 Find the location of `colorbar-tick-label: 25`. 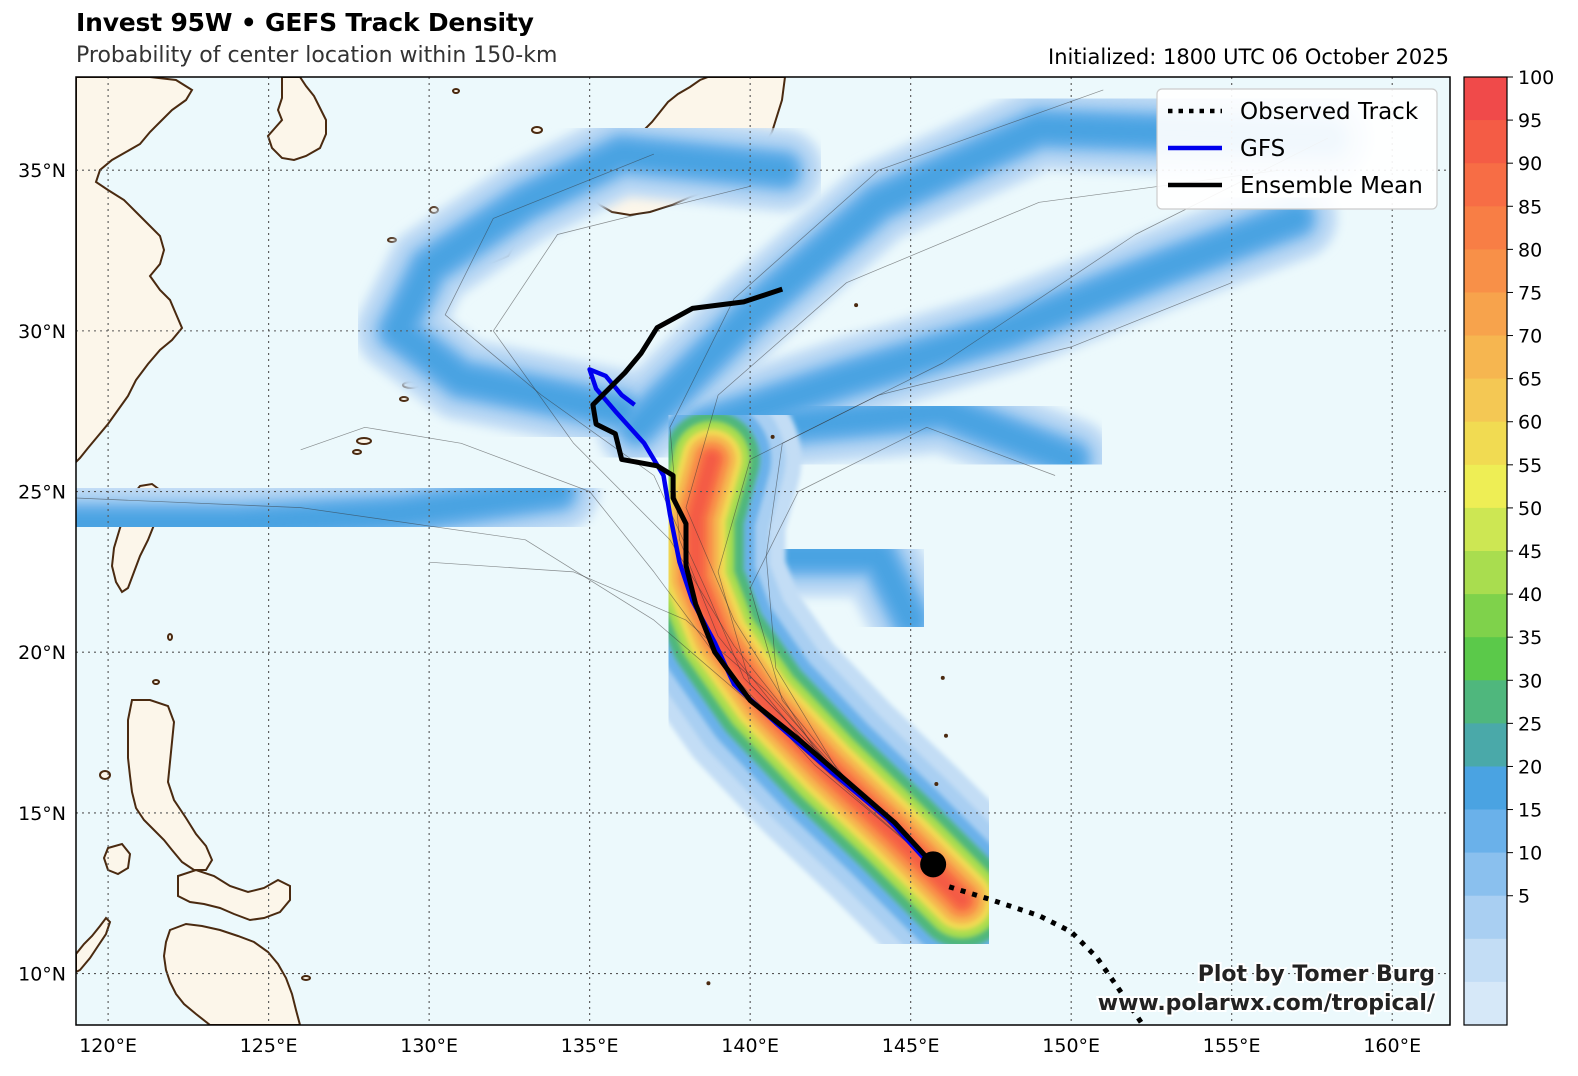

colorbar-tick-label: 25 is located at coordinates (1530, 724).